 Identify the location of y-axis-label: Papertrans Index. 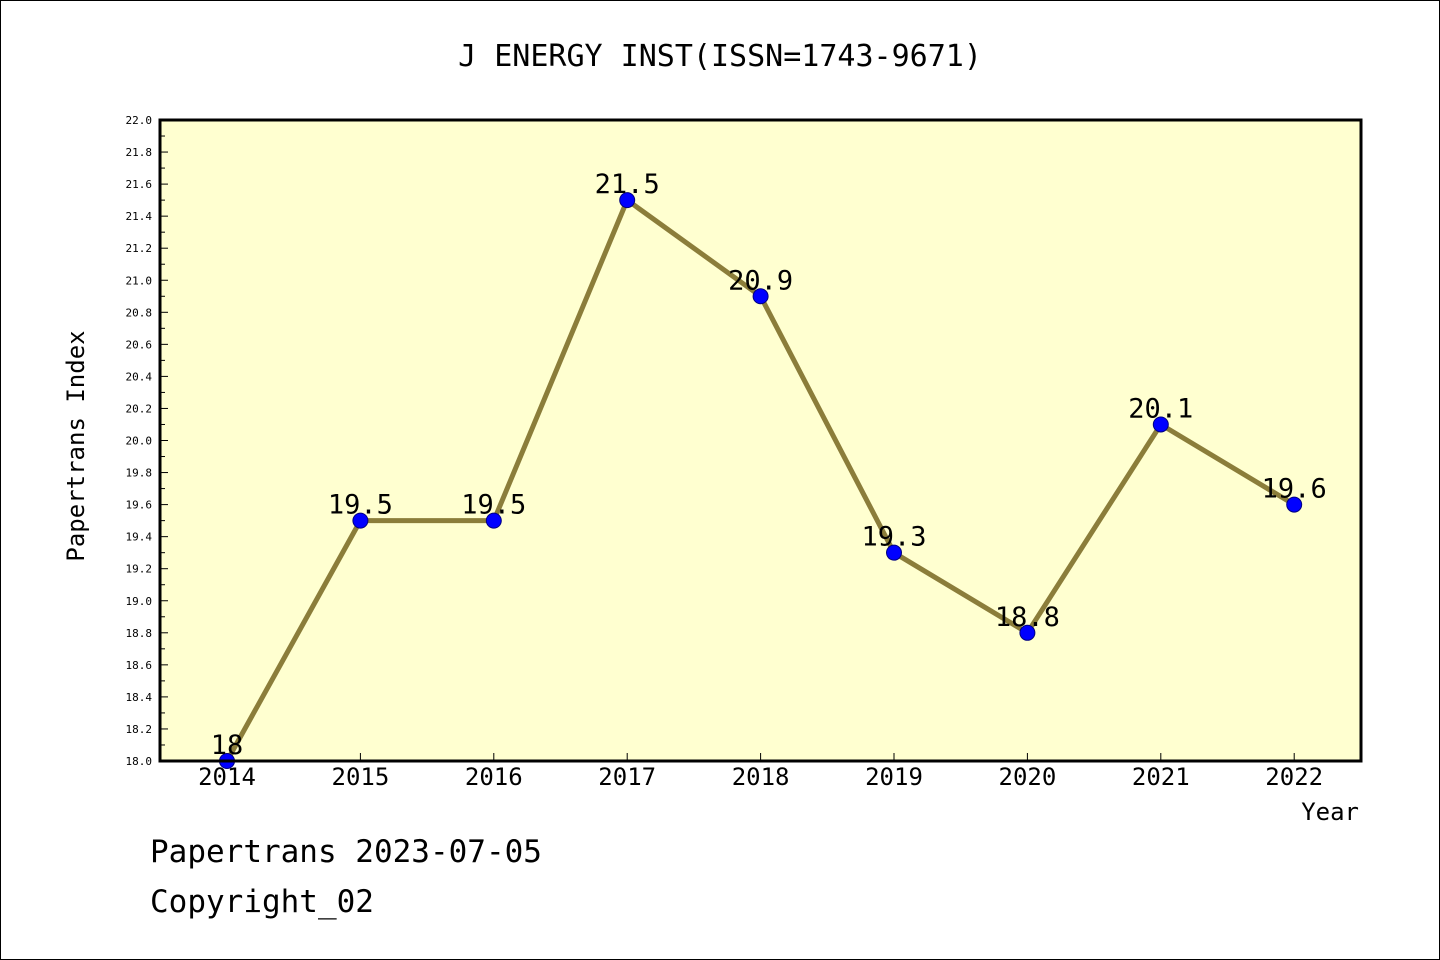
(76, 445).